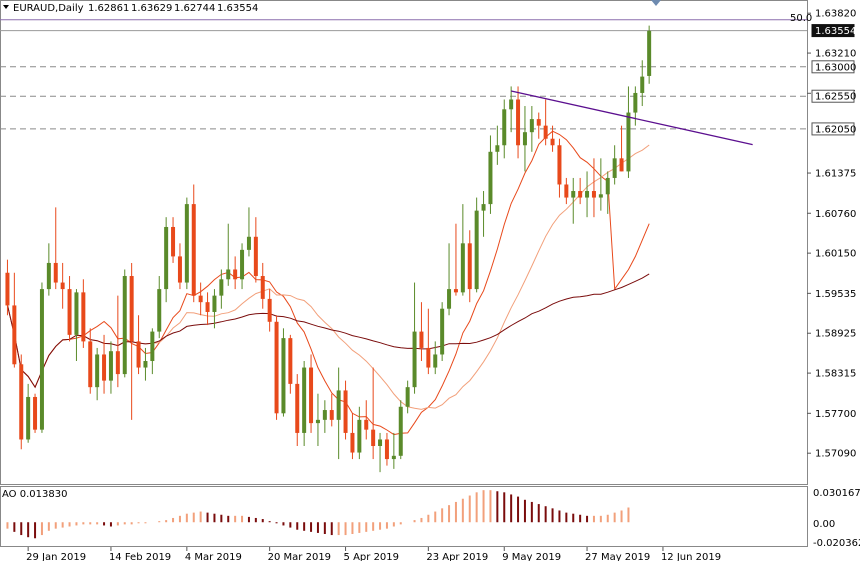 Image resolution: width=860 pixels, height=561 pixels. I want to click on shift-marker-icon, so click(656, 3).